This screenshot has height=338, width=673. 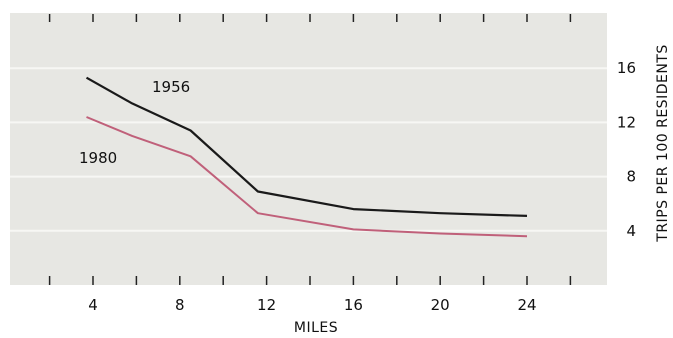 What do you see at coordinates (98, 158) in the screenshot?
I see `series-label-1980: 1980` at bounding box center [98, 158].